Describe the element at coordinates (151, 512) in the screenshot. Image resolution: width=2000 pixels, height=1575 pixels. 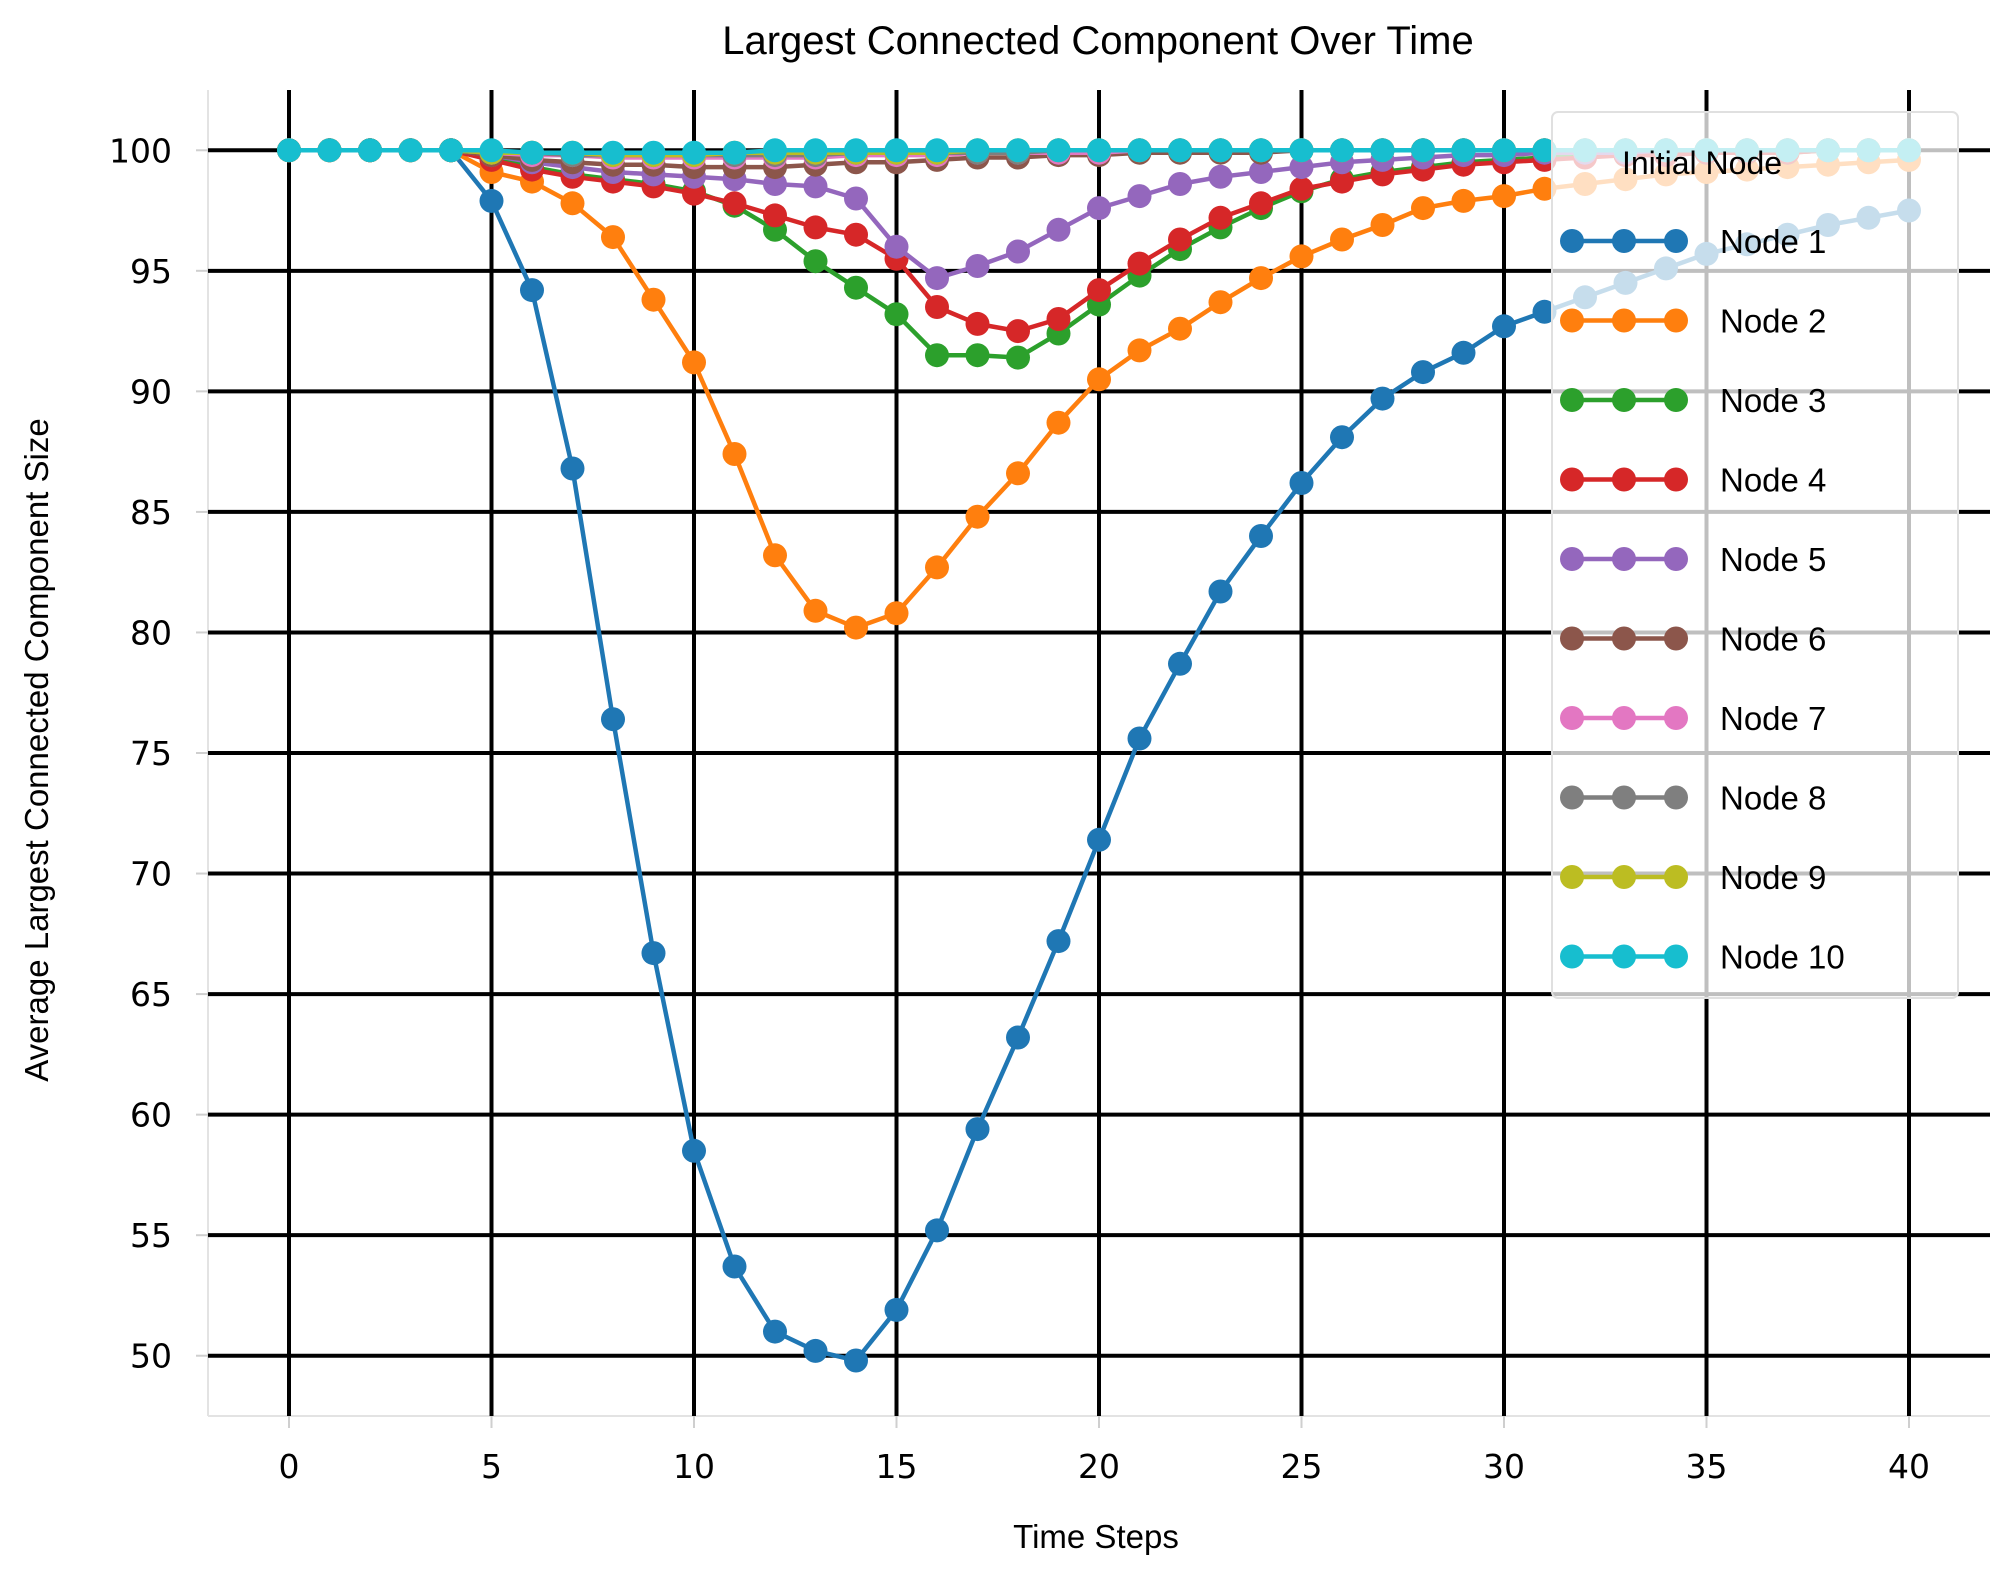
I see `y-tick-label: 85` at that location.